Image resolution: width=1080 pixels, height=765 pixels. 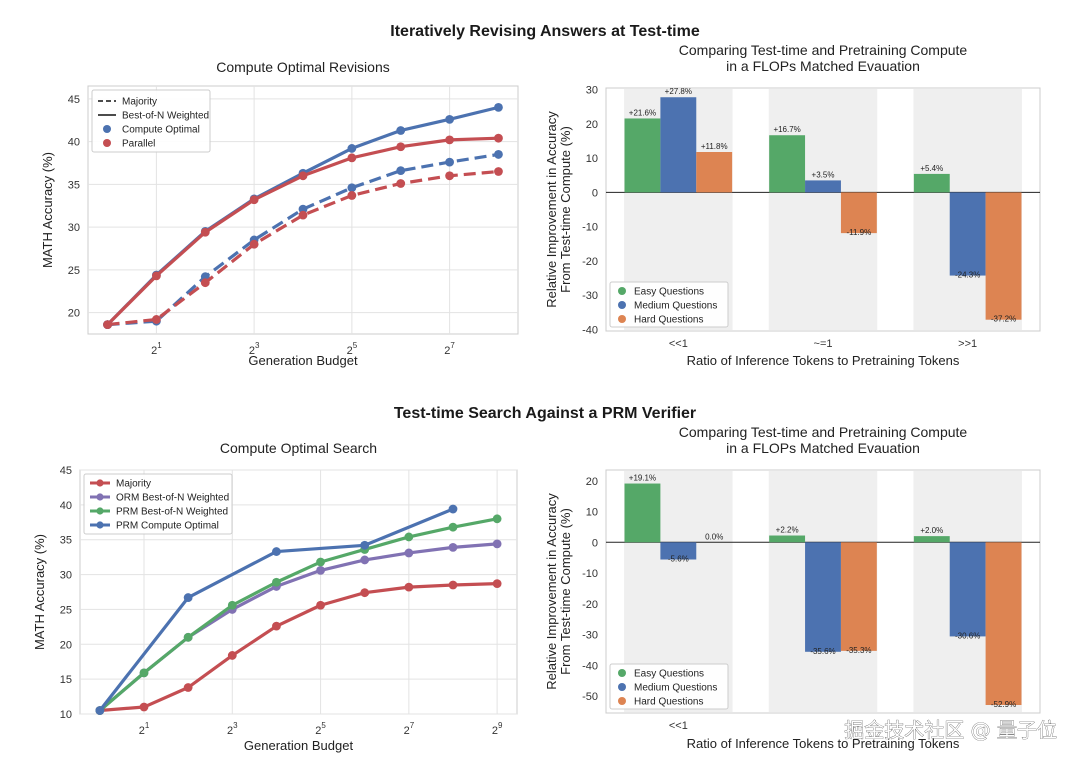 What do you see at coordinates (858, 650) in the screenshot?
I see `data-label: -35.3%` at bounding box center [858, 650].